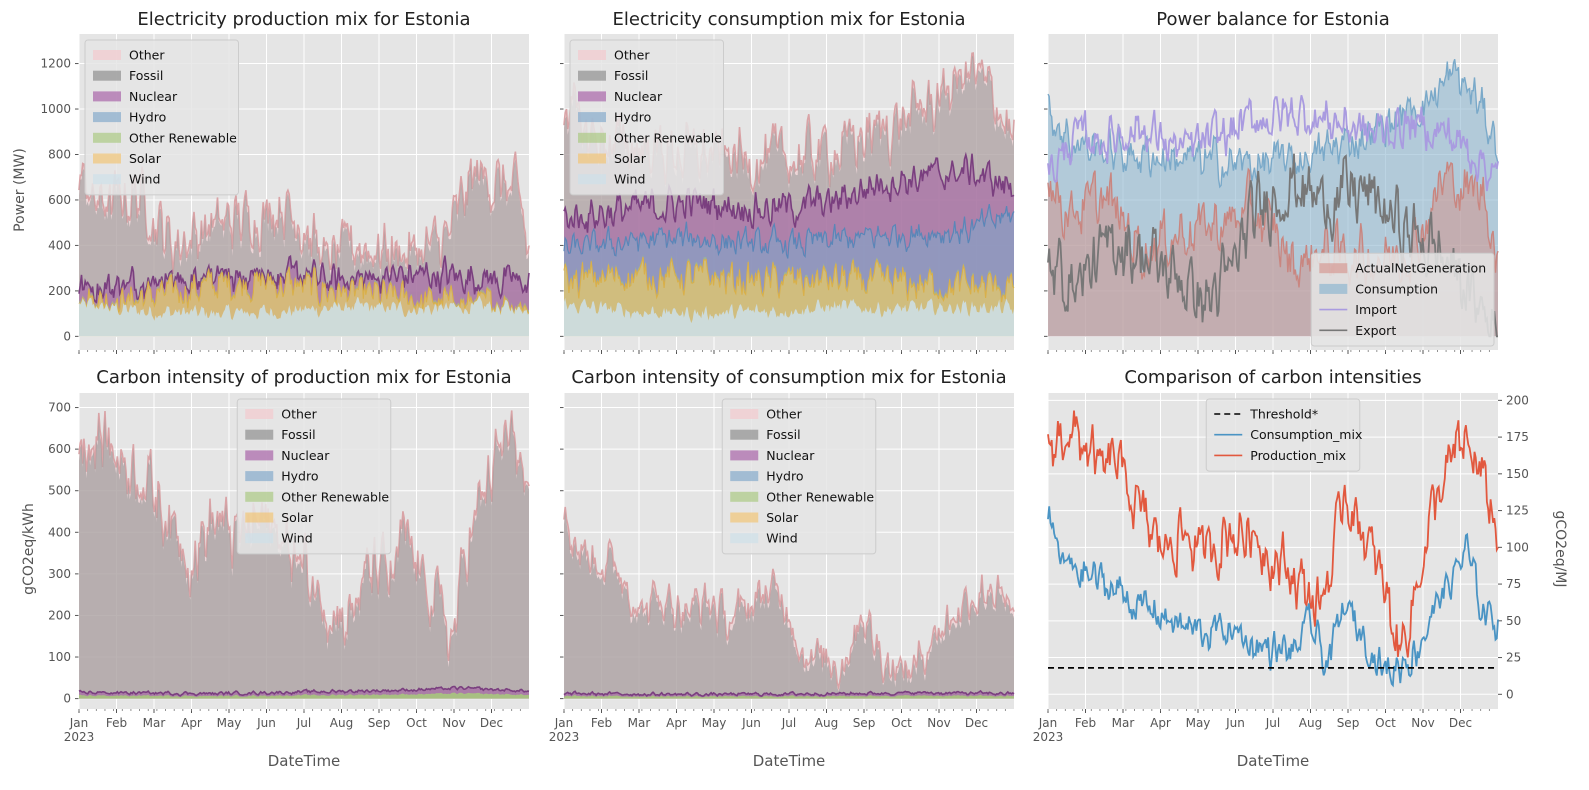  I want to click on series-actualnetgeneration-line, so click(1273, 224).